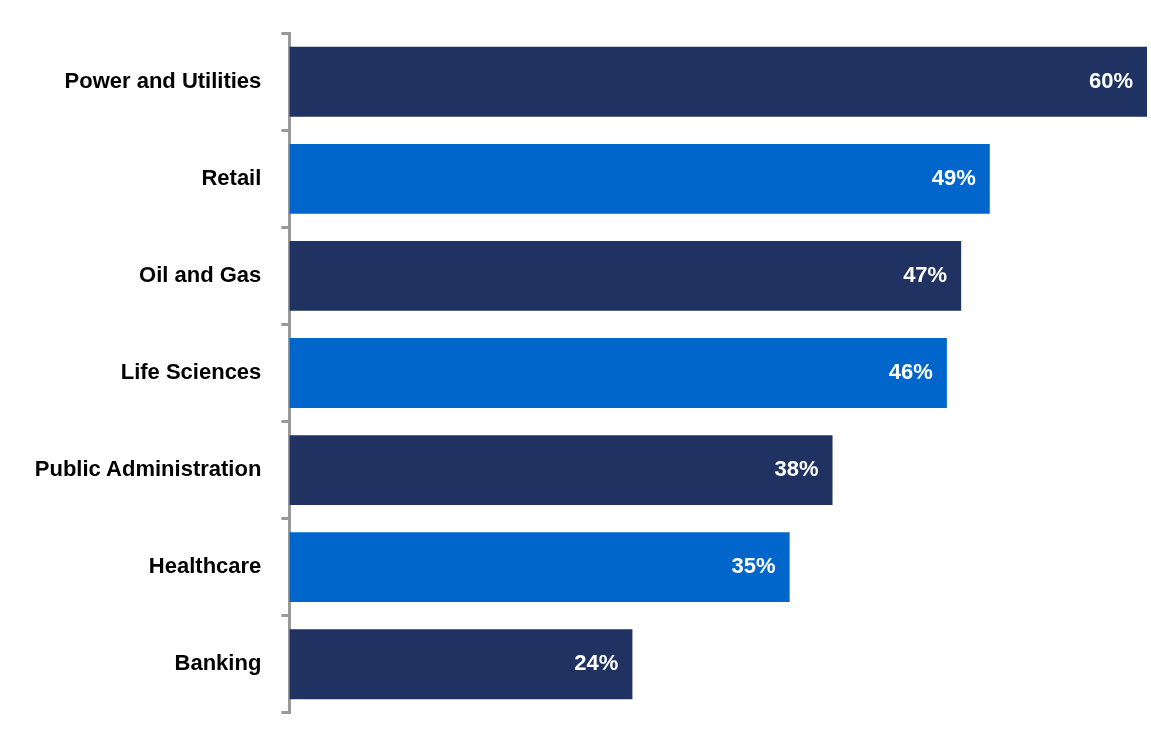 The width and height of the screenshot is (1151, 746). I want to click on data-label: 60%, so click(1110, 80).